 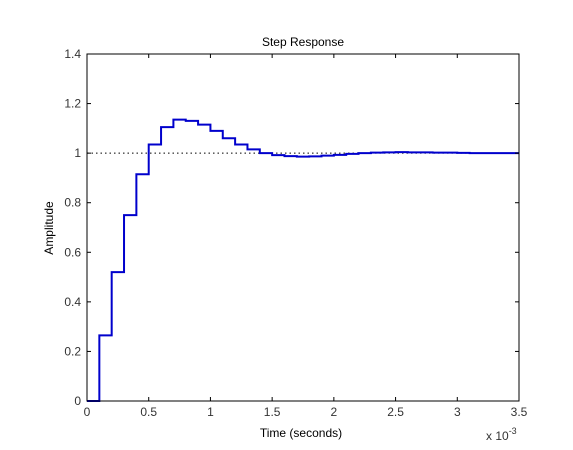 What do you see at coordinates (72, 104) in the screenshot?
I see `y-tick-label: 1.2` at bounding box center [72, 104].